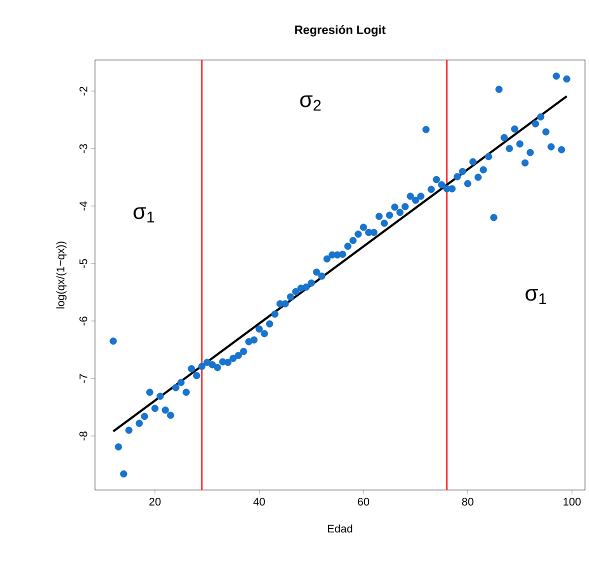  I want to click on annotation: σ$_{2}$, so click(310, 103).